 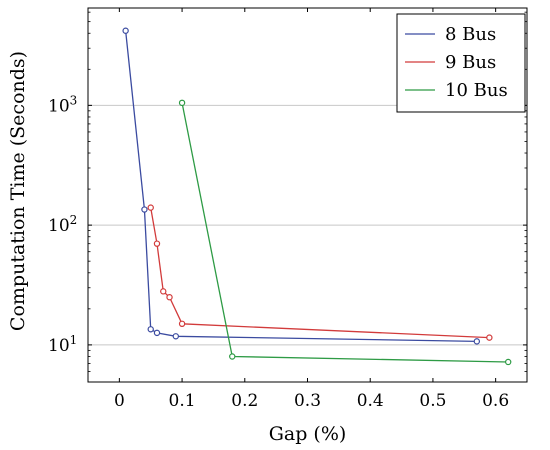 What do you see at coordinates (470, 34) in the screenshot?
I see `legend-label-8-bus: 8 Bus` at bounding box center [470, 34].